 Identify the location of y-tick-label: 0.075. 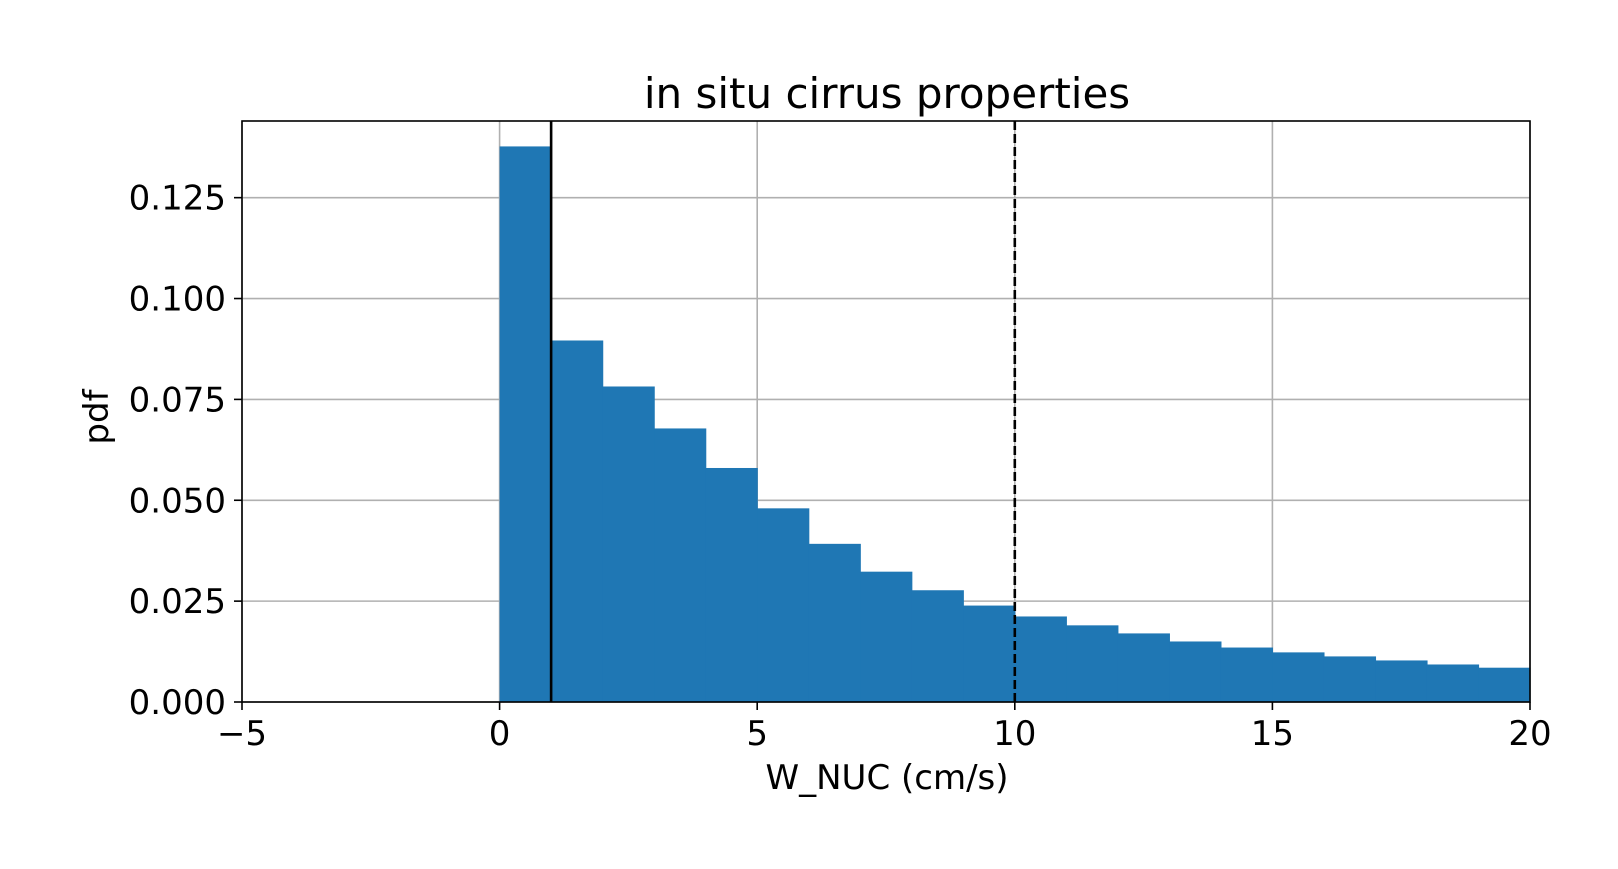
(177, 400).